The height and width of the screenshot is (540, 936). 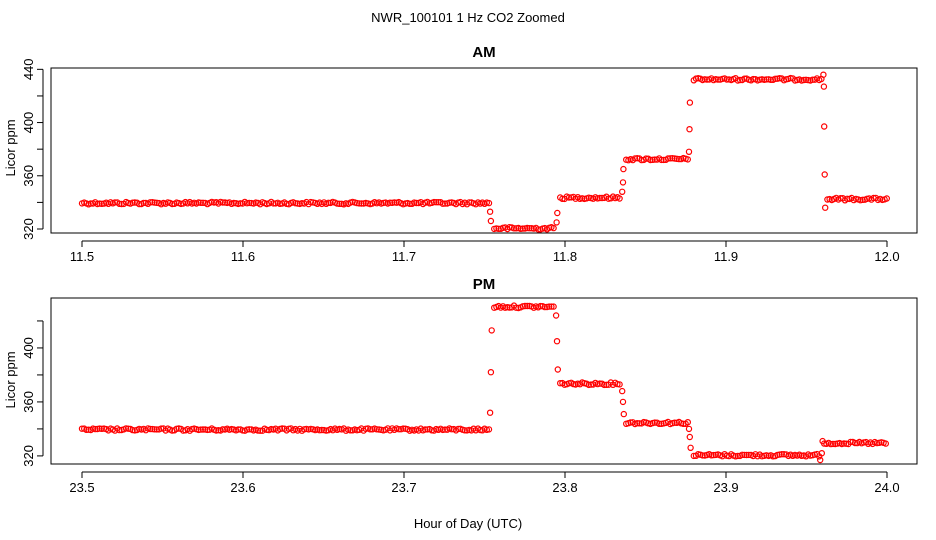 I want to click on am-panel-title: AM, so click(x=483, y=52).